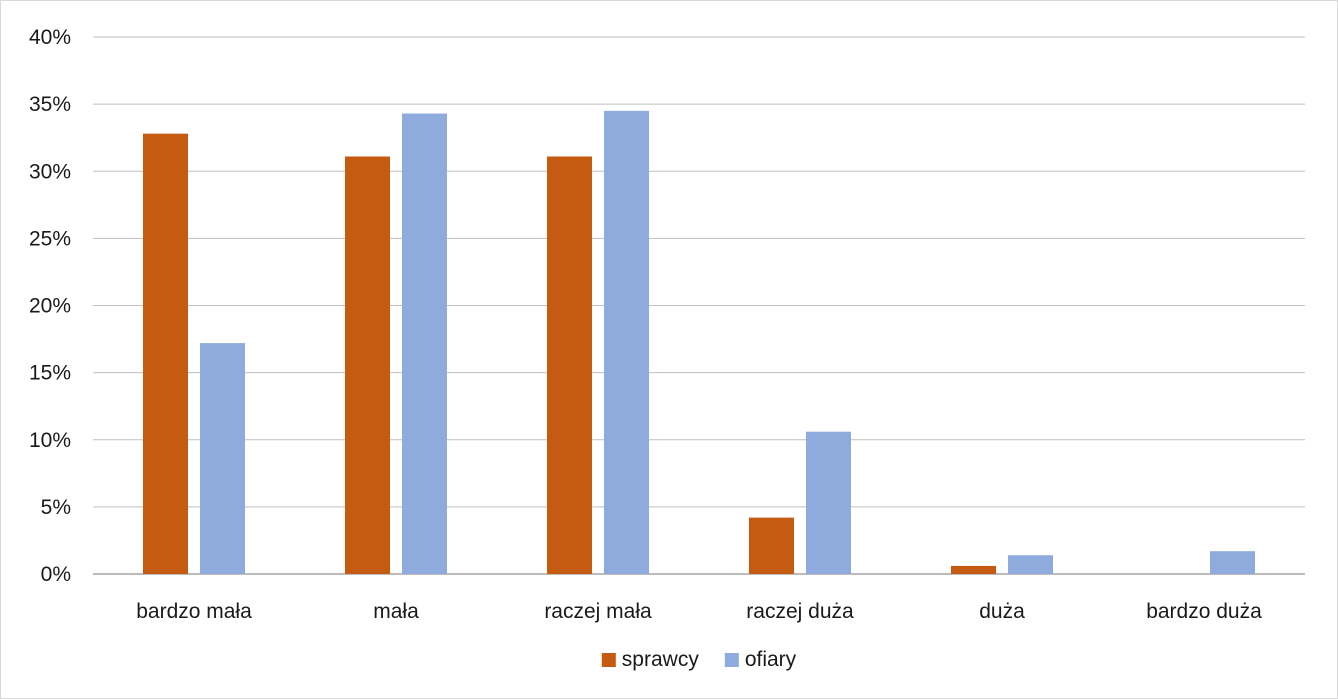 The width and height of the screenshot is (1338, 700). What do you see at coordinates (50, 373) in the screenshot?
I see `y-tick-label: 15%` at bounding box center [50, 373].